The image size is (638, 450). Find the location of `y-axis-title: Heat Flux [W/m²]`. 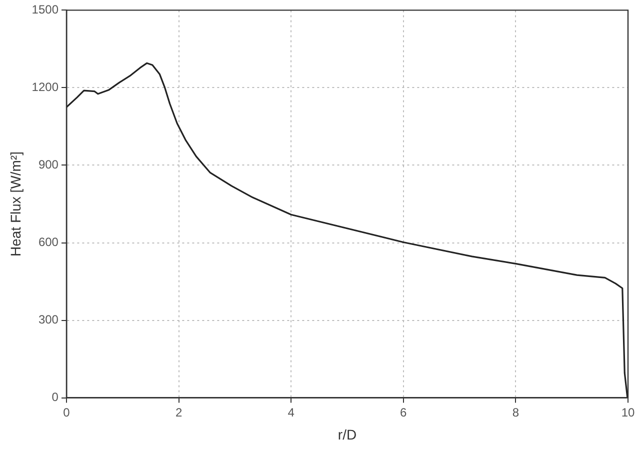

y-axis-title: Heat Flux [W/m²] is located at coordinates (15, 204).